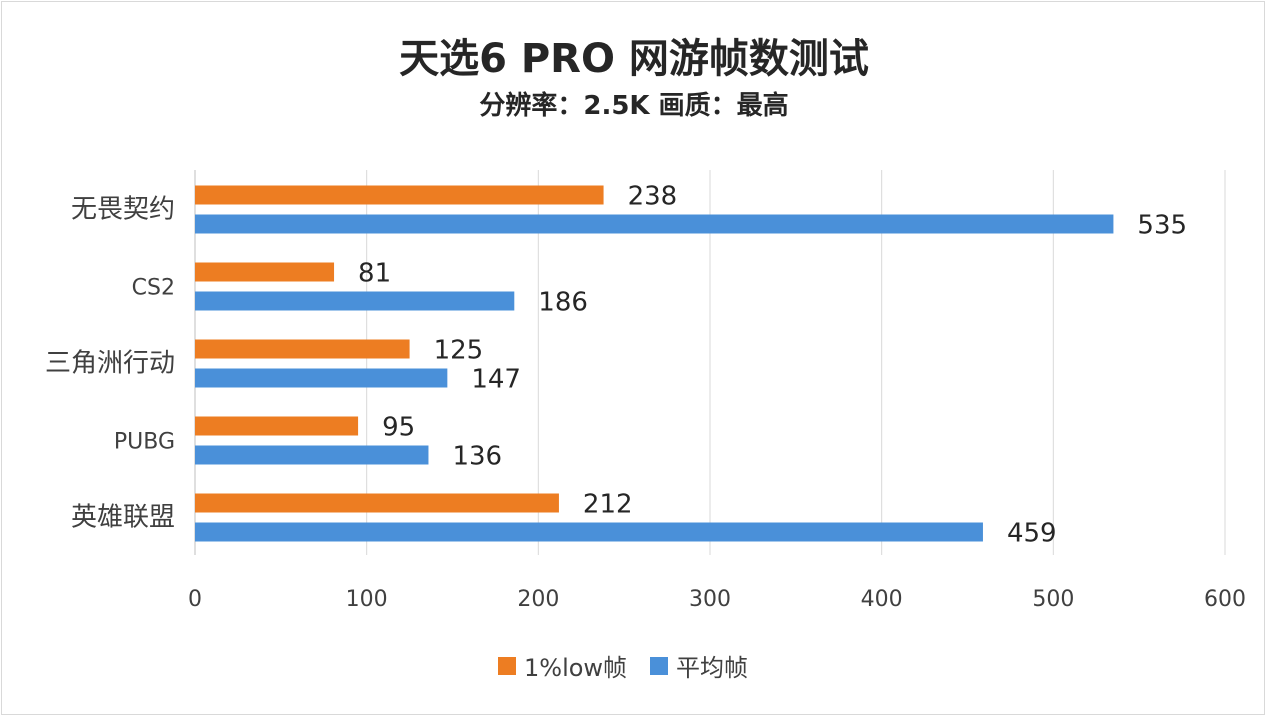 The height and width of the screenshot is (718, 1268). Describe the element at coordinates (367, 599) in the screenshot. I see `x-tick-label: 100` at that location.